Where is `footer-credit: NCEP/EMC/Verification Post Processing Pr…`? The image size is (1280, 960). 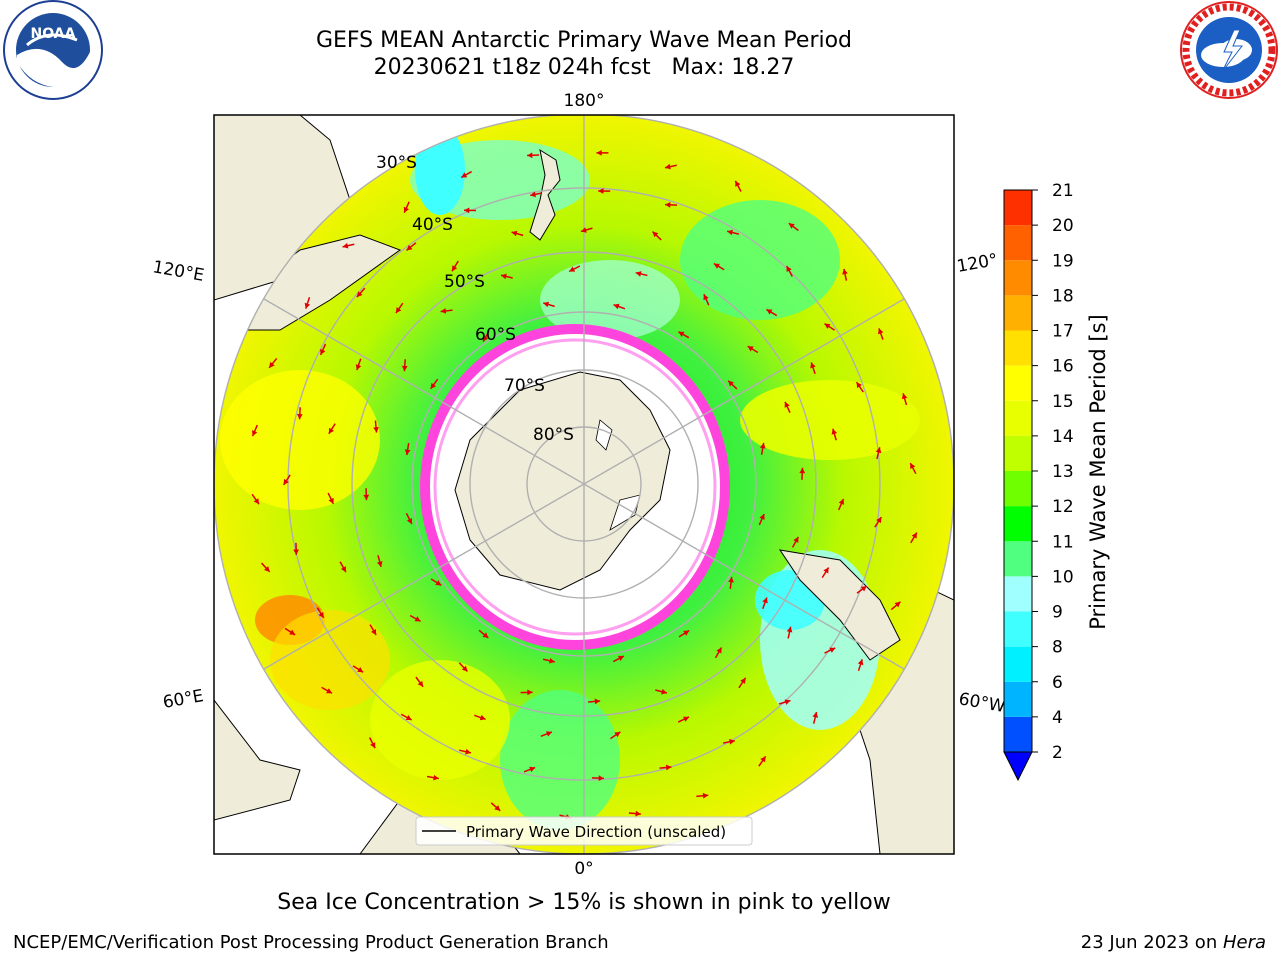 footer-credit: NCEP/EMC/Verification Post Processing Pr… is located at coordinates (311, 942).